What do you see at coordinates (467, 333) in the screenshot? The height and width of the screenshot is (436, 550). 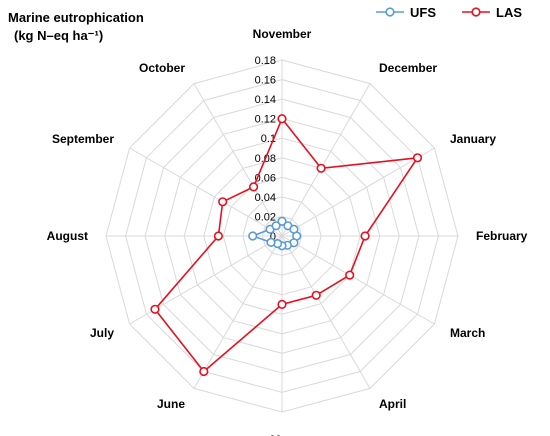 I see `category-label: March` at bounding box center [467, 333].